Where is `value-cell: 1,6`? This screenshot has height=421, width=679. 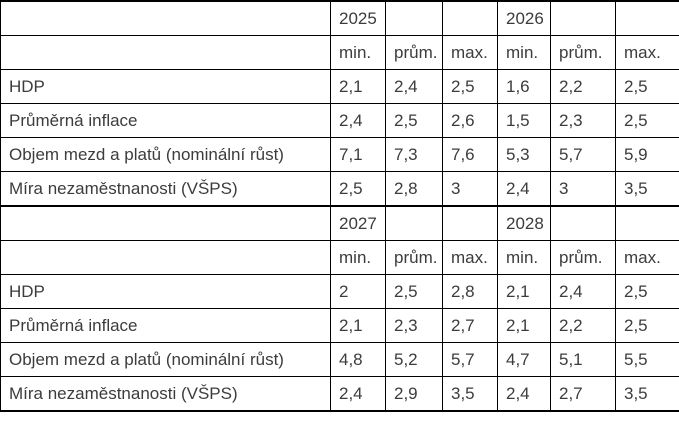 value-cell: 1,6 is located at coordinates (524, 86).